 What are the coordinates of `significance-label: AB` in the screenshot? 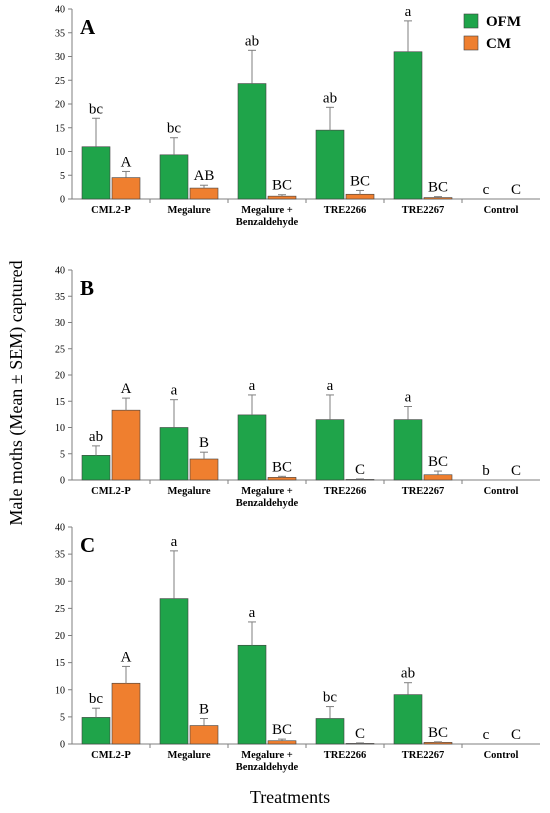 It's located at (204, 176).